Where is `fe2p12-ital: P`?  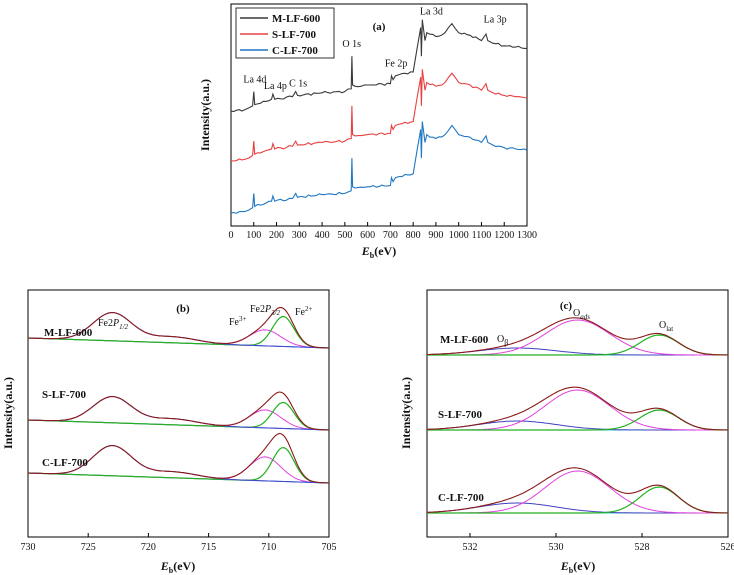 fe2p12-ital: P is located at coordinates (115, 323).